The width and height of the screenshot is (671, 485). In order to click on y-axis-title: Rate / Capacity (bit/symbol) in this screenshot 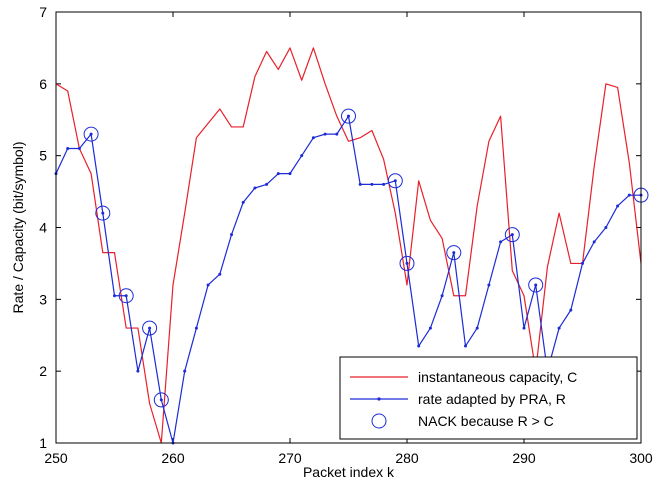, I will do `click(18, 228)`.